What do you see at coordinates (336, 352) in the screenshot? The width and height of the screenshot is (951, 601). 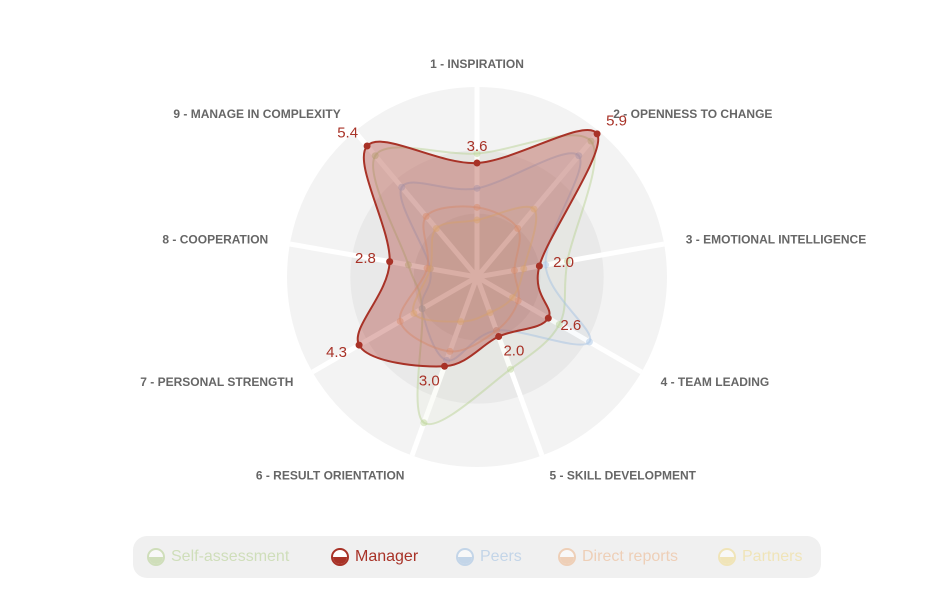 I see `data-label: 4.3` at bounding box center [336, 352].